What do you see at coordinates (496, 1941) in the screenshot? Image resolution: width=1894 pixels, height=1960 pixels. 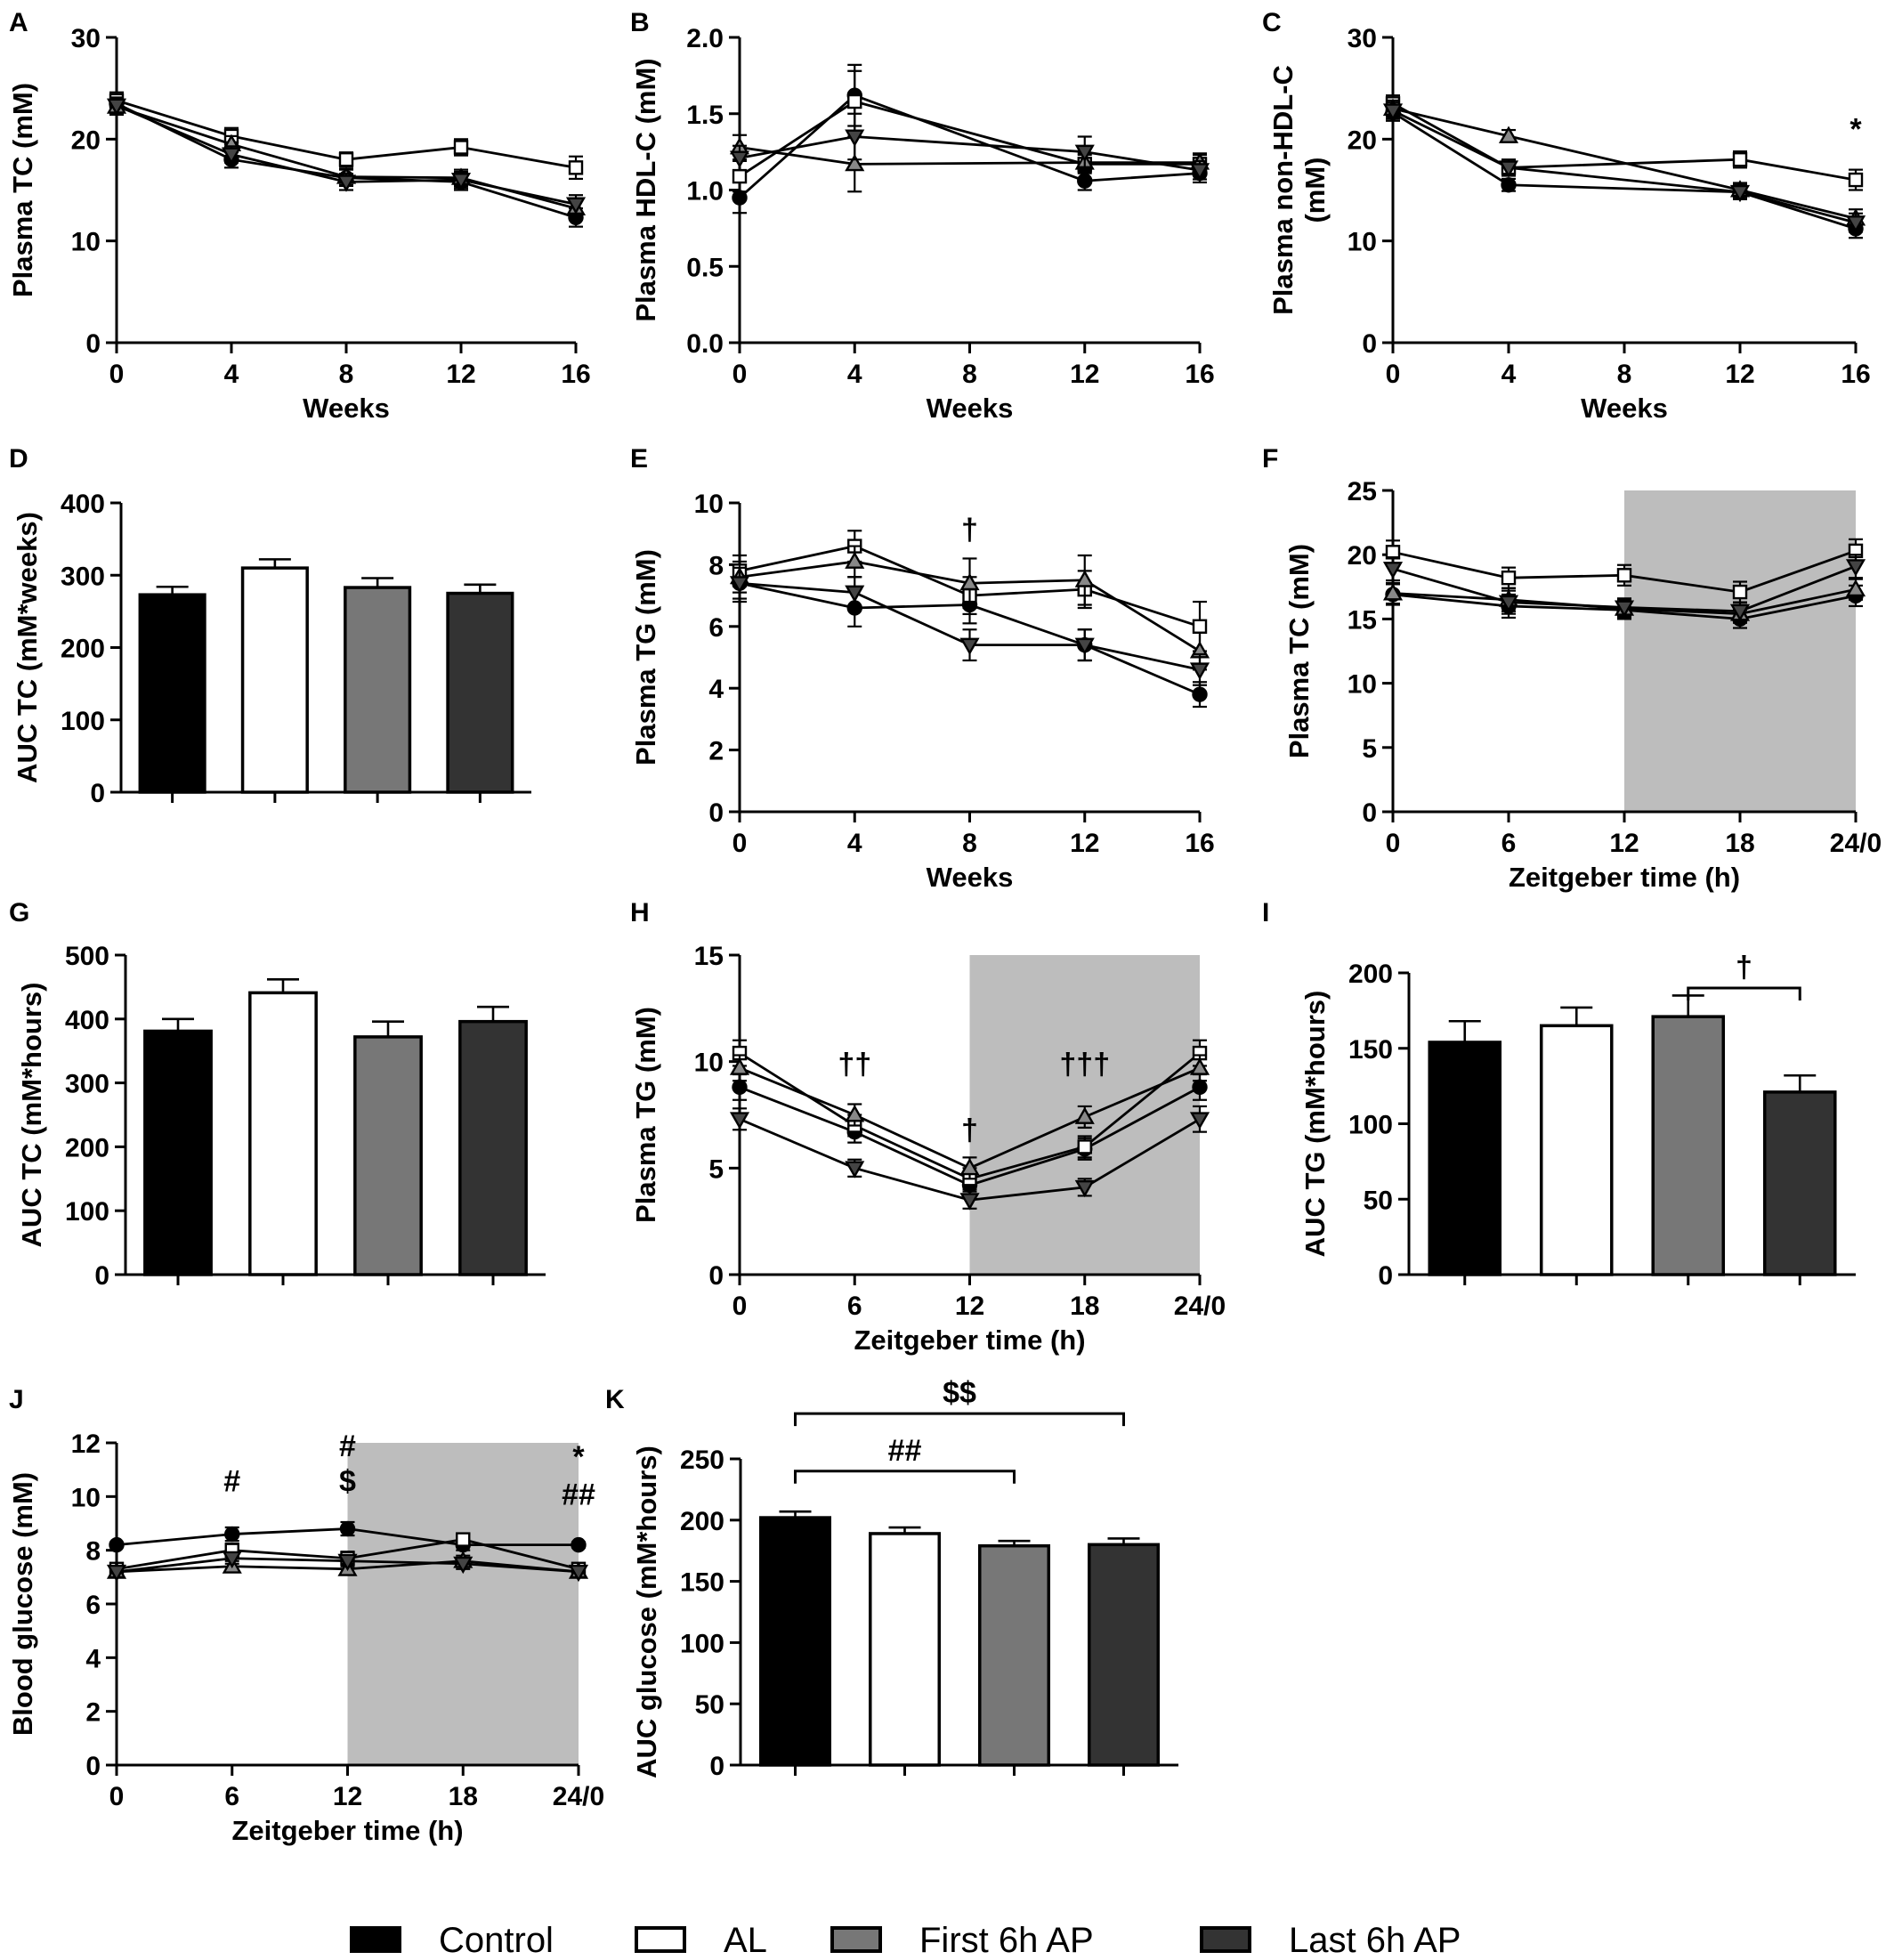 I see `legend-label: Control` at bounding box center [496, 1941].